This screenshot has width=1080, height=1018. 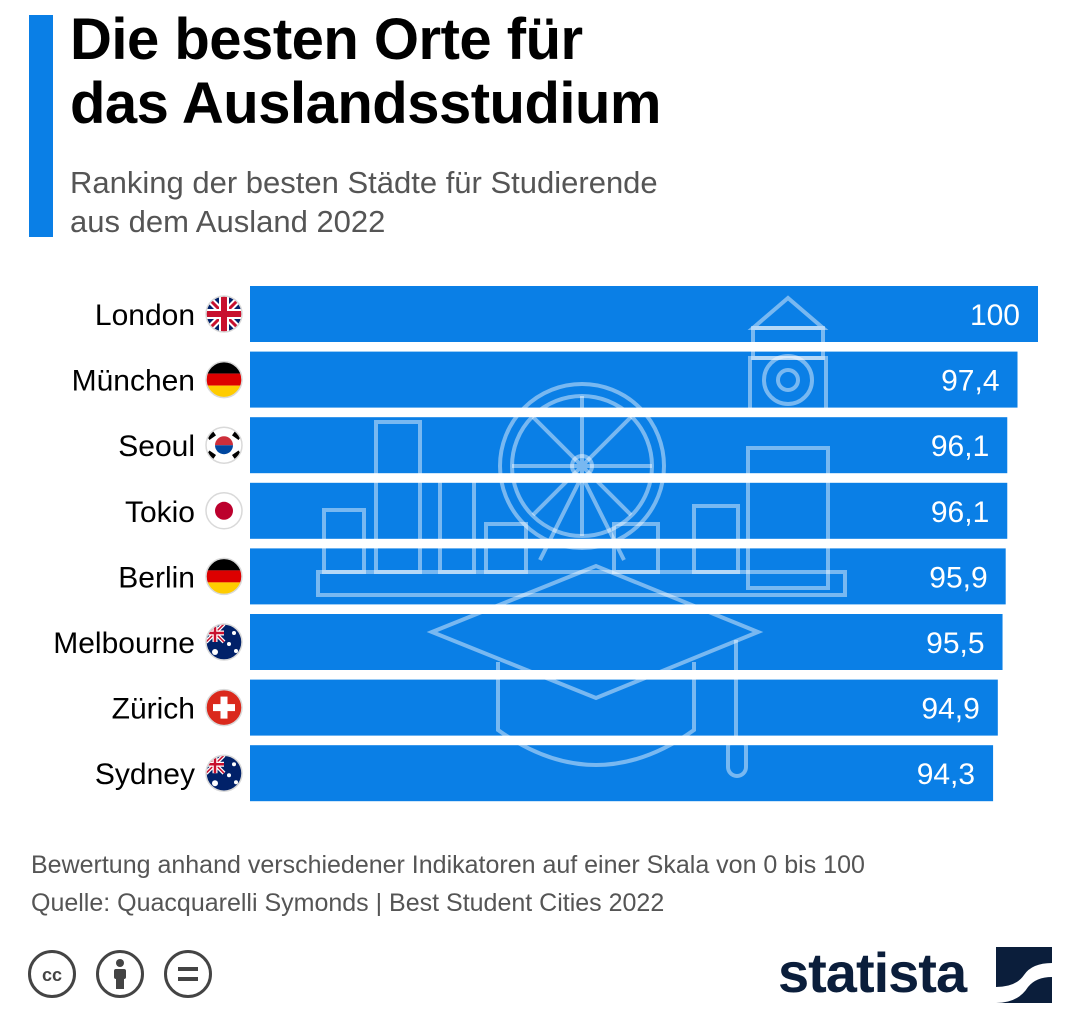 I want to click on category-label: München, so click(x=133, y=381).